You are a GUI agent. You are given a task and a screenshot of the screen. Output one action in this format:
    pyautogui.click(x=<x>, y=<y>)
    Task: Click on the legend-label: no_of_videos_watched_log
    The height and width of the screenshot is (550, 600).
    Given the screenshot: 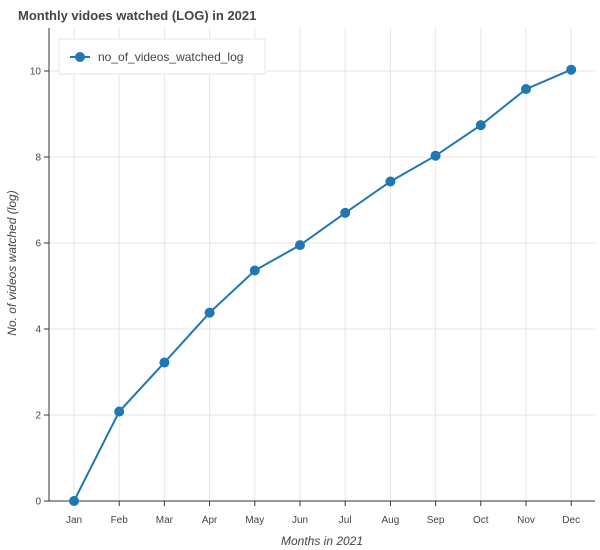 What is the action you would take?
    pyautogui.click(x=170, y=57)
    